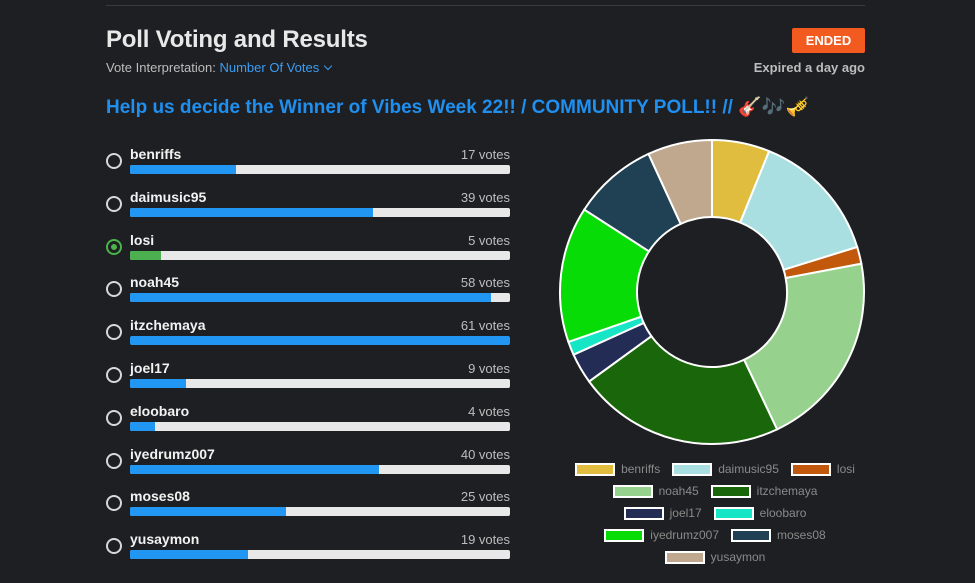 This screenshot has width=975, height=583. I want to click on legend-row: joel17 eloobaro, so click(715, 513).